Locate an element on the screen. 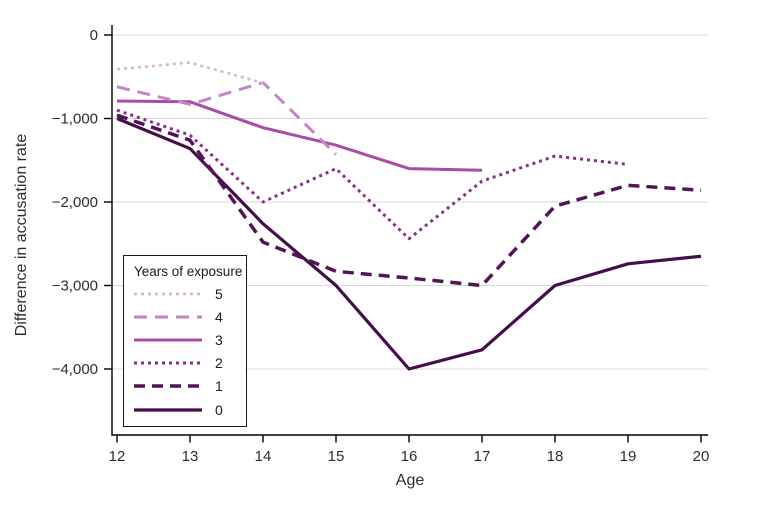 Image resolution: width=766 pixels, height=512 pixels. legend-swatch-0-icon is located at coordinates (168, 409).